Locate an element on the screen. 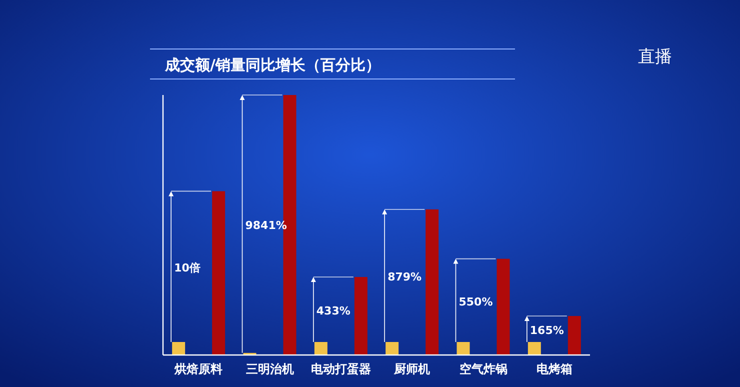 This screenshot has width=740, height=387. x-tick-label: 电烤箱 is located at coordinates (554, 369).